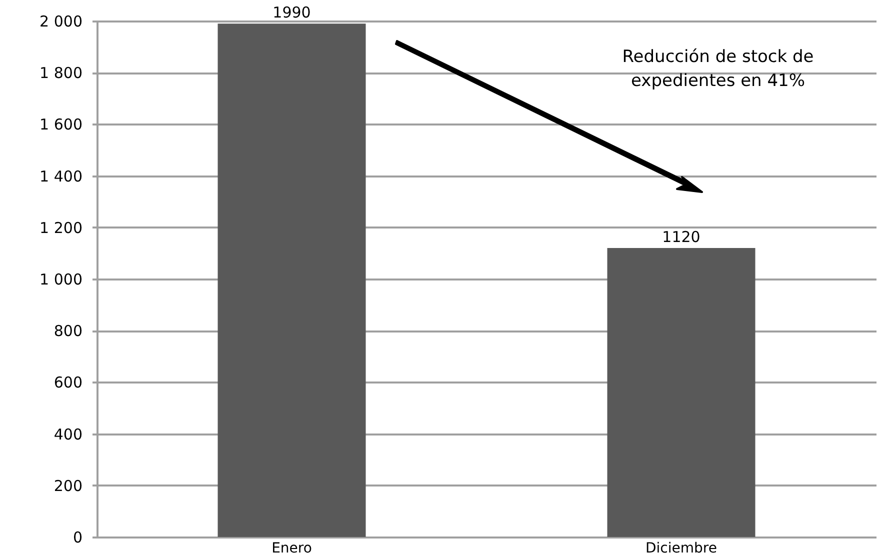 This screenshot has height=560, width=879. Describe the element at coordinates (291, 13) in the screenshot. I see `data-label: 1990` at that location.